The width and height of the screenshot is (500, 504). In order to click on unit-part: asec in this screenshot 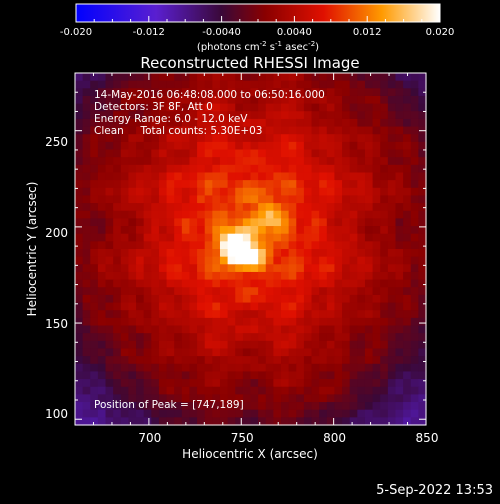, I will do `click(295, 47)`.